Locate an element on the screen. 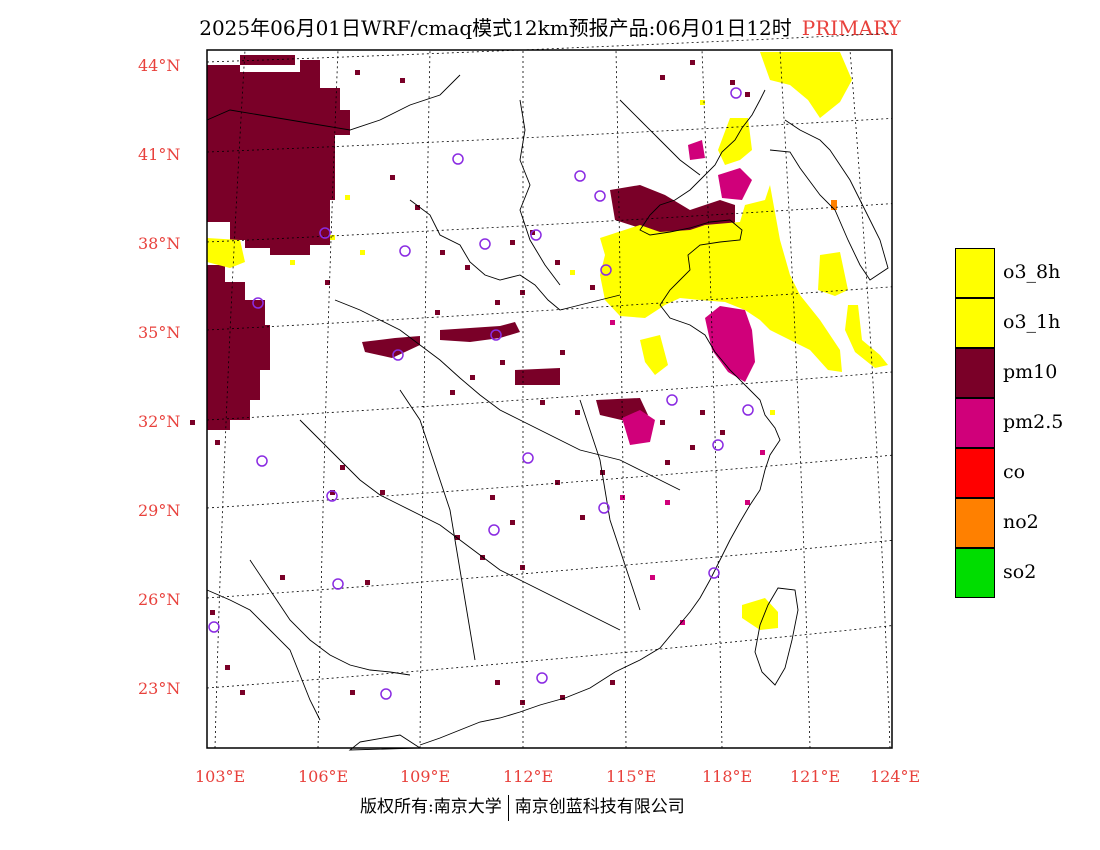 Image resolution: width=1100 pixels, height=850 pixels. pm10-patch-c is located at coordinates (537, 376).